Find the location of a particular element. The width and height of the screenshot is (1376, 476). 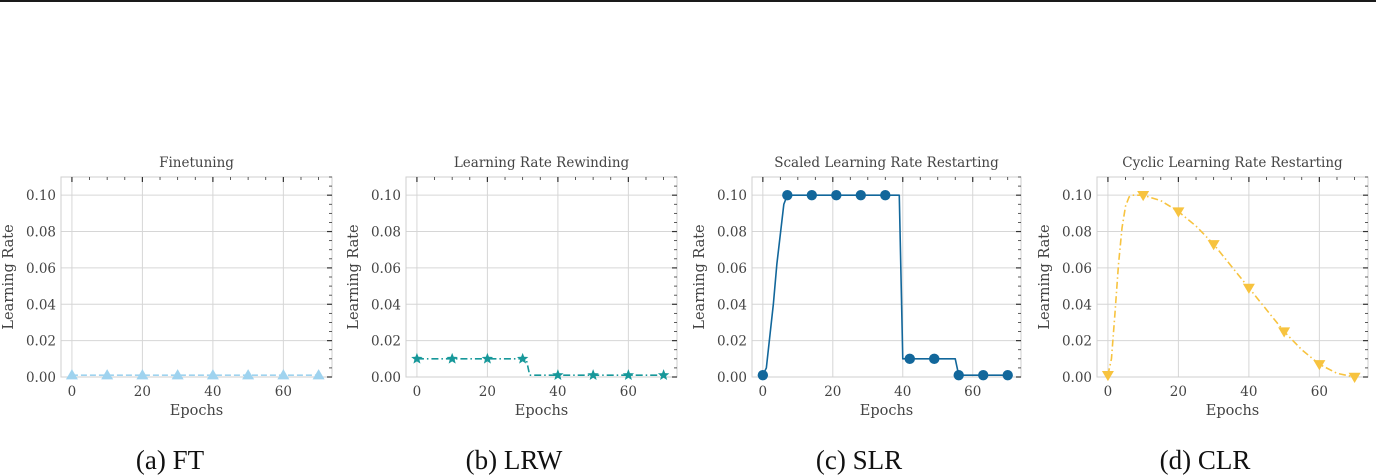

chart-title: Cyclic Learning Rate Restarting is located at coordinates (1232, 163).